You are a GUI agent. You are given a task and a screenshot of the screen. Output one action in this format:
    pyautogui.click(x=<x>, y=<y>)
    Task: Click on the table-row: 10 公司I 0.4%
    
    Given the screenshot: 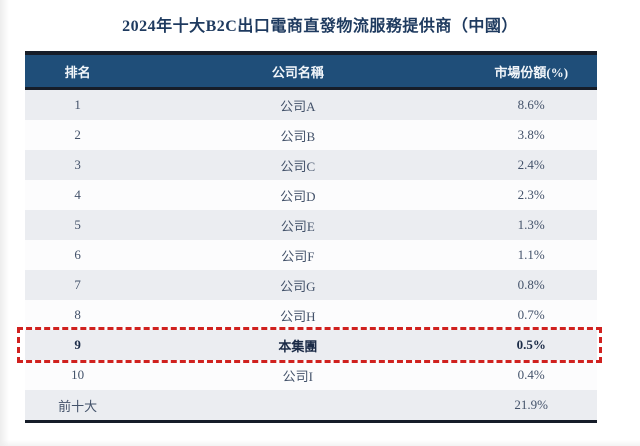 What is the action you would take?
    pyautogui.click(x=311, y=375)
    